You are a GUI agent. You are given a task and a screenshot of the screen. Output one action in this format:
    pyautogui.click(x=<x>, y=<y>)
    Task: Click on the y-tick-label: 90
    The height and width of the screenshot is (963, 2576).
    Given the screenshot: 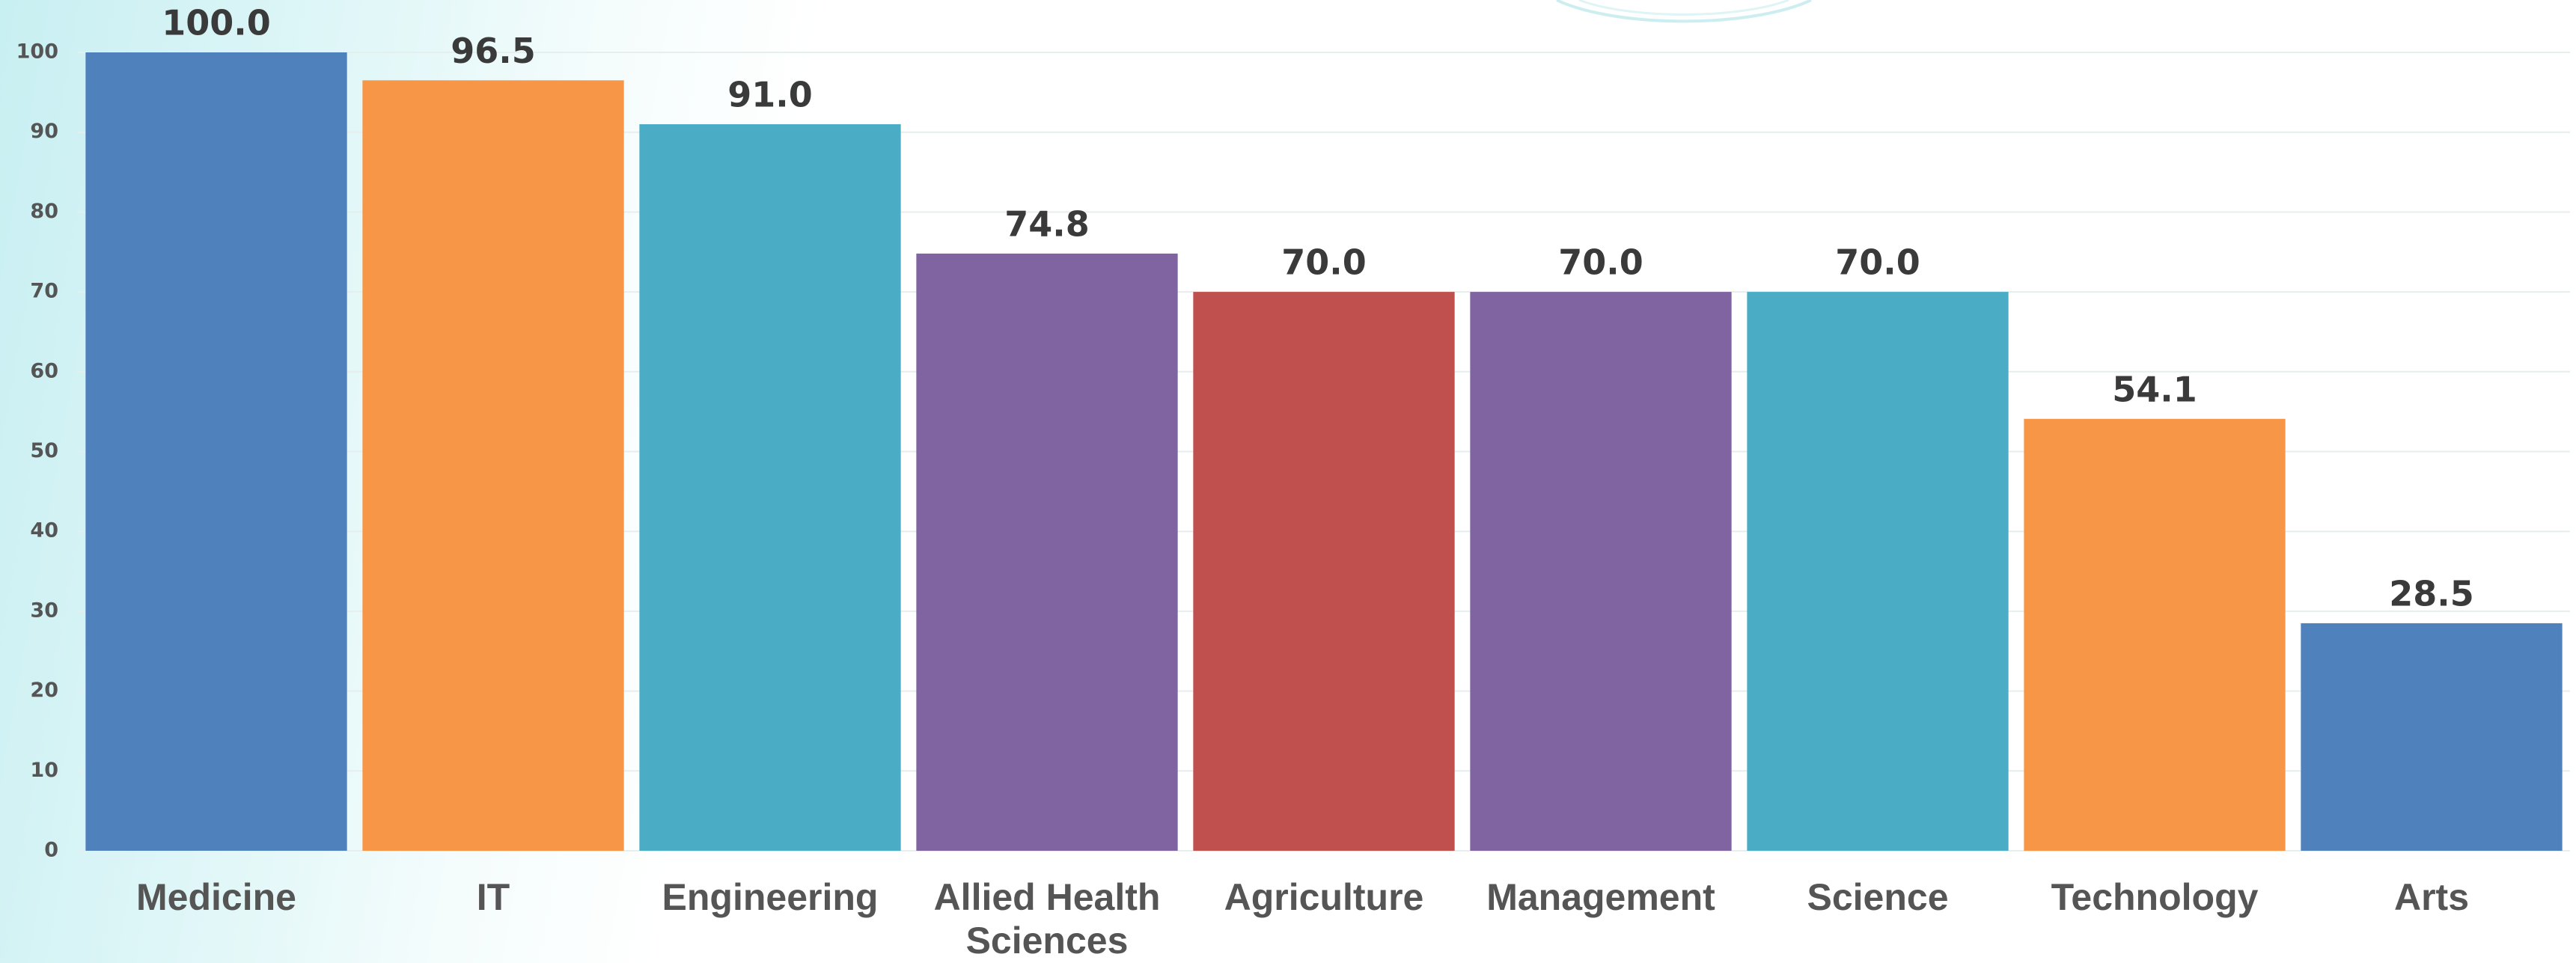 What is the action you would take?
    pyautogui.click(x=44, y=131)
    